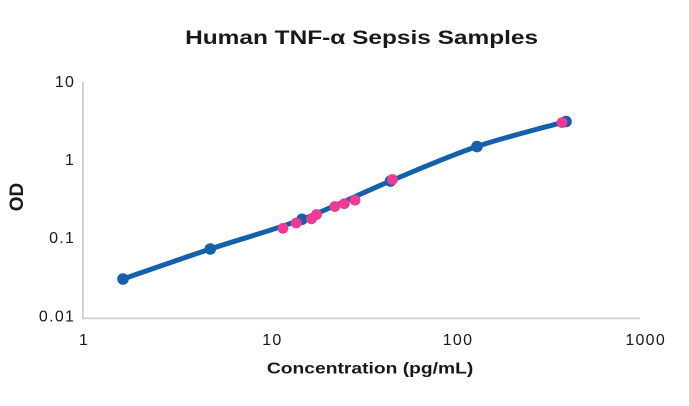 The width and height of the screenshot is (689, 406). I want to click on svg-text: OD, so click(17, 197).